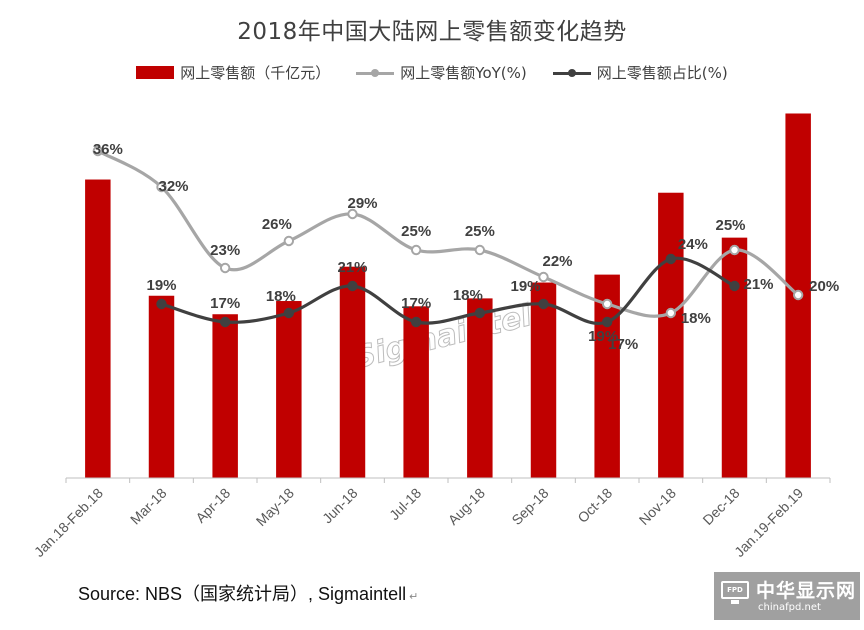 The height and width of the screenshot is (630, 864). Describe the element at coordinates (463, 73) in the screenshot. I see `legend-label-yoy: 网上零售额YoY(%)` at that location.